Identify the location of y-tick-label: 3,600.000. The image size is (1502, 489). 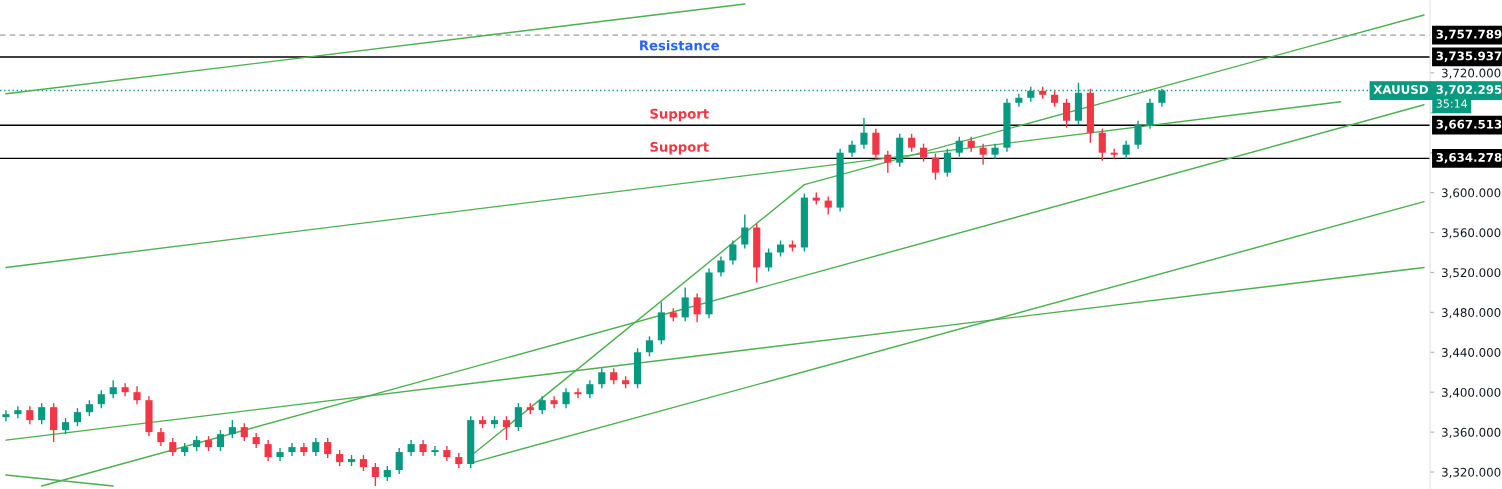
(1471, 193).